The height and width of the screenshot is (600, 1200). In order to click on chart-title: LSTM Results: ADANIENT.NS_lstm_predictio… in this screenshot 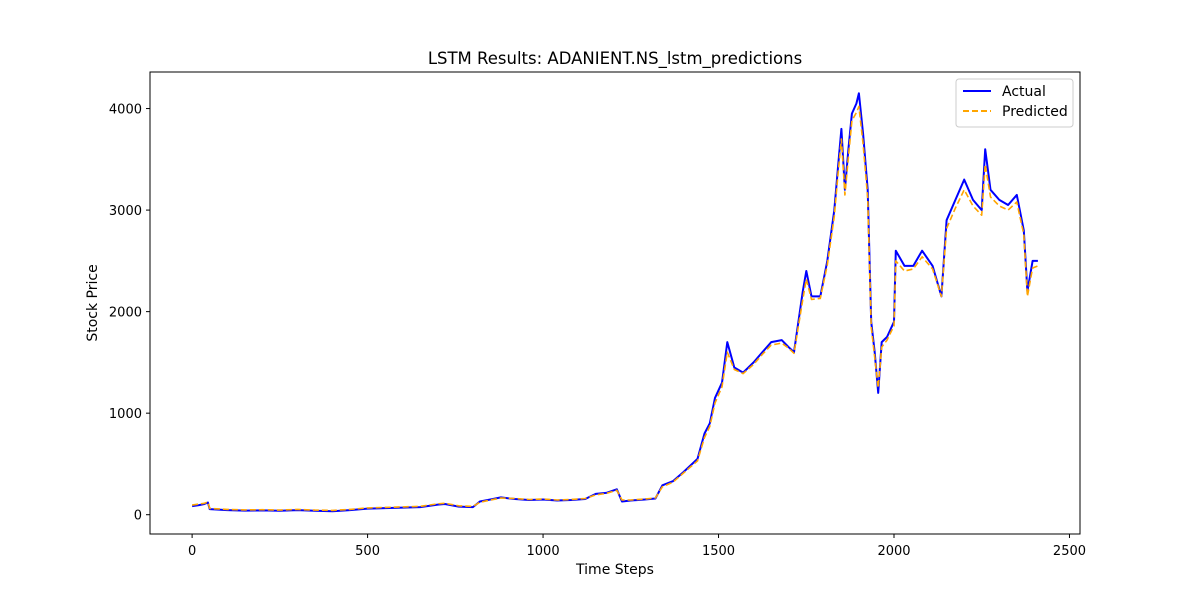, I will do `click(615, 59)`.